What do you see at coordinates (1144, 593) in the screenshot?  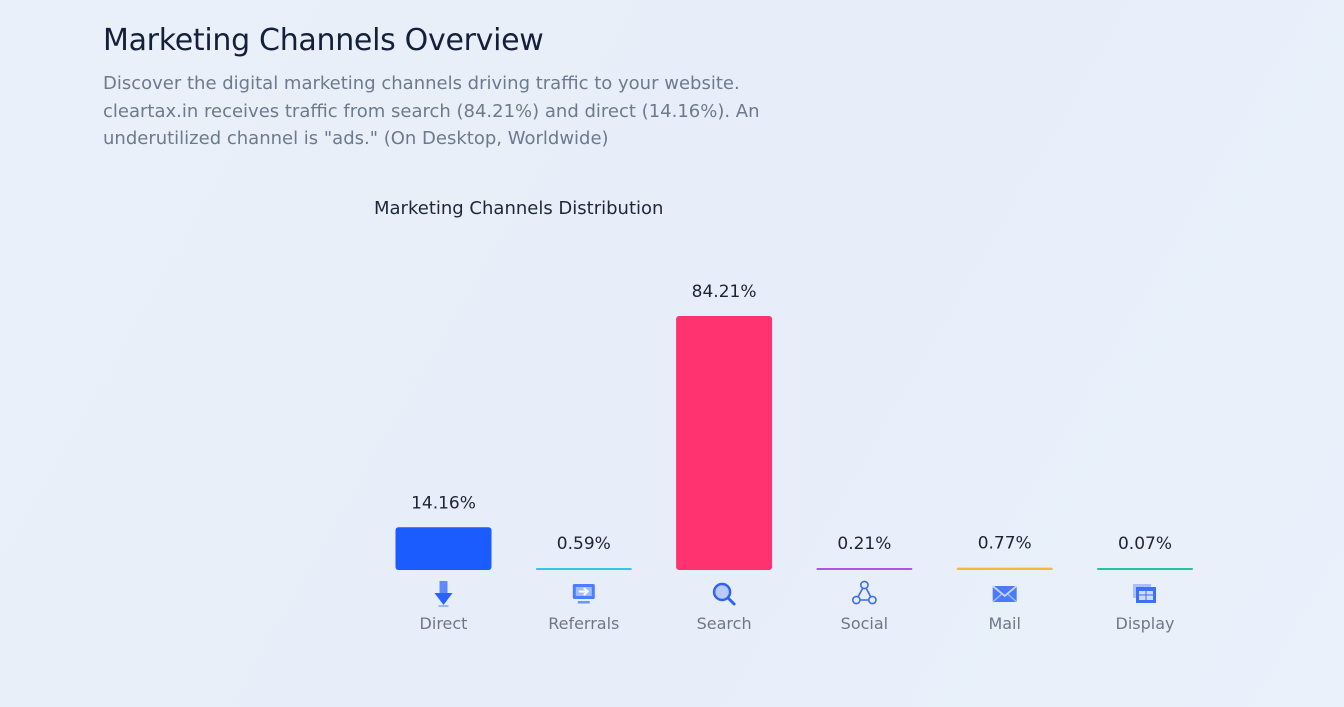 I see `display-window-icon` at bounding box center [1144, 593].